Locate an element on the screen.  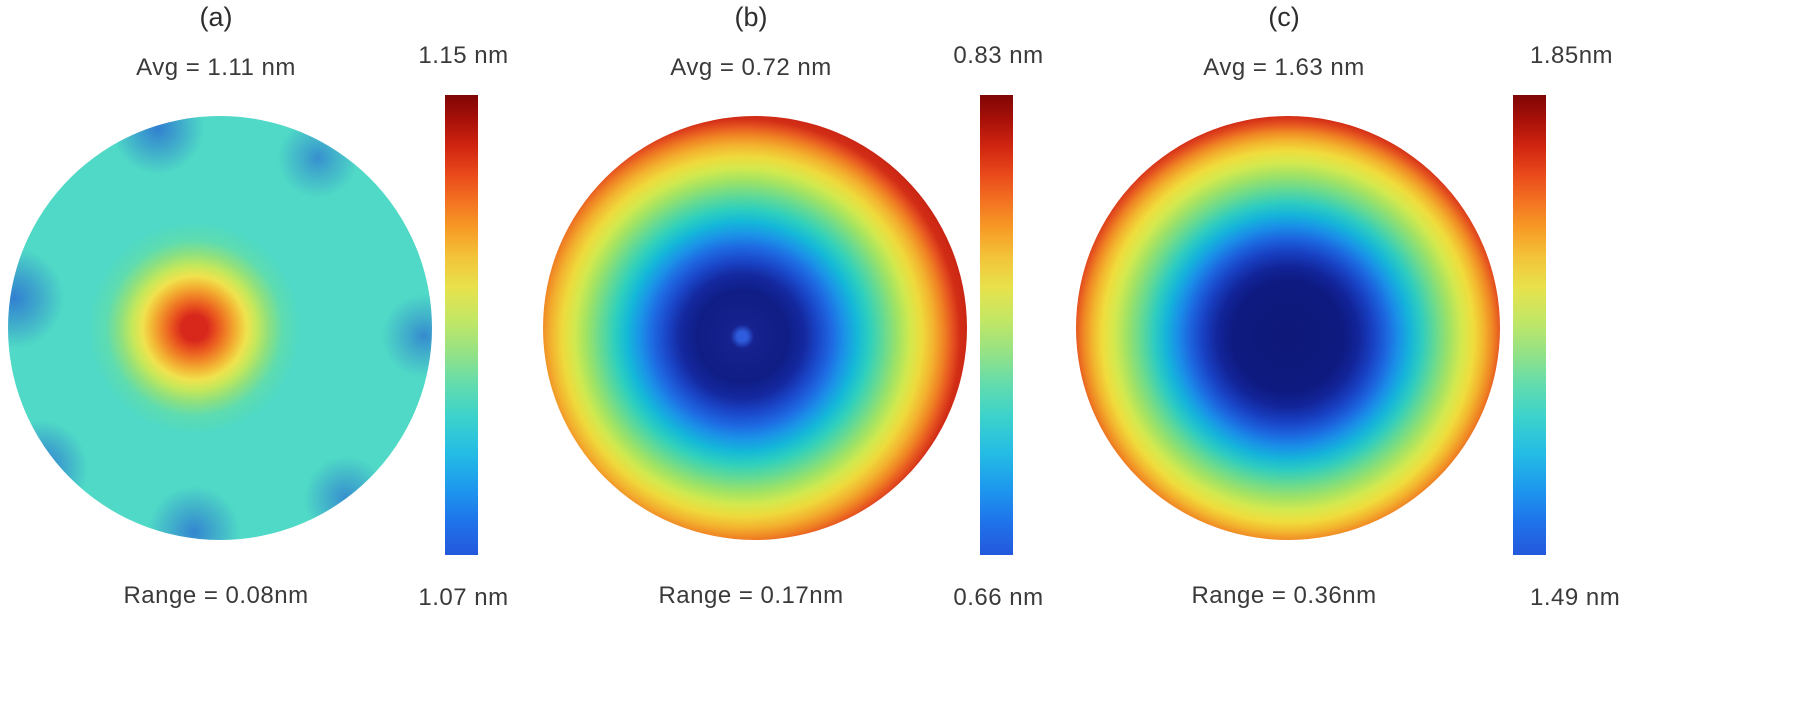
panel-c-colorbar-min-label: 1.49 nm is located at coordinates (1575, 597).